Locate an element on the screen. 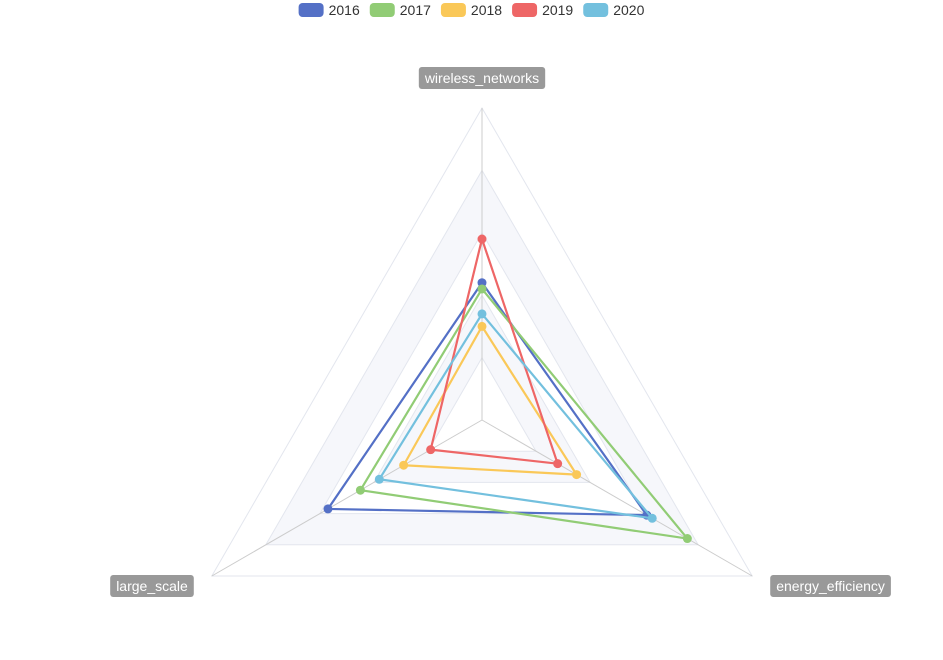 The image size is (943, 660). legend-item-2020: 2020 is located at coordinates (614, 10).